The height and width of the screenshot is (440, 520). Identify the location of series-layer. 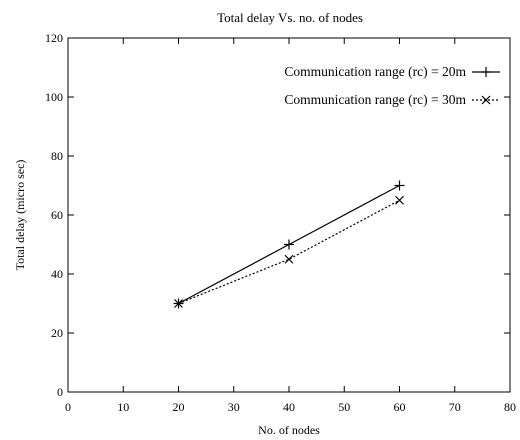
(289, 244).